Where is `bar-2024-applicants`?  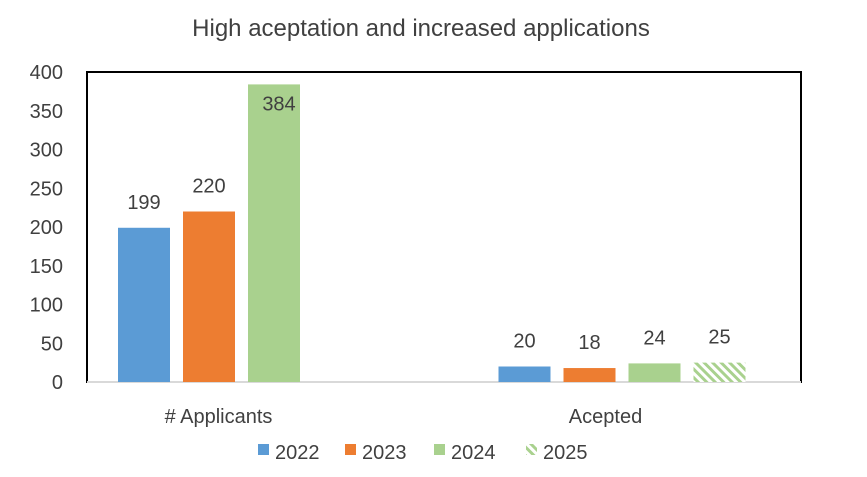
bar-2024-applicants is located at coordinates (274, 233).